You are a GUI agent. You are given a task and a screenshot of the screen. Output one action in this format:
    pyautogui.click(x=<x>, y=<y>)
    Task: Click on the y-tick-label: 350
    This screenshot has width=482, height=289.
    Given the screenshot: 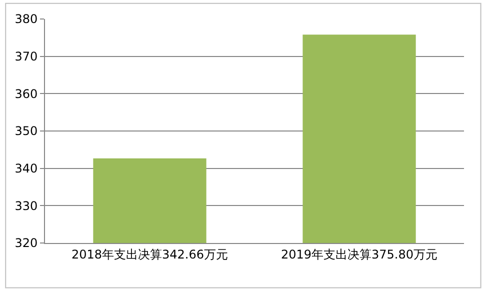 What is the action you would take?
    pyautogui.click(x=26, y=131)
    